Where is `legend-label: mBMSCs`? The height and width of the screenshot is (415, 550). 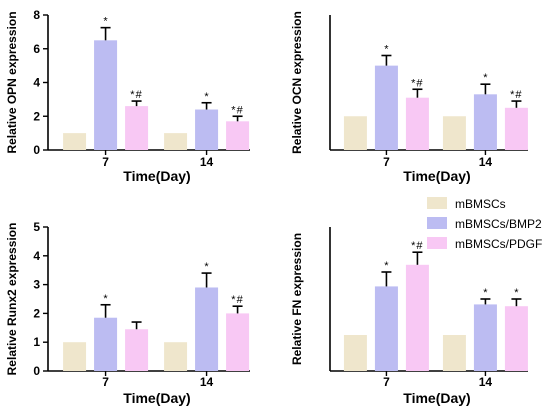
legend-label: mBMSCs is located at coordinates (480, 204).